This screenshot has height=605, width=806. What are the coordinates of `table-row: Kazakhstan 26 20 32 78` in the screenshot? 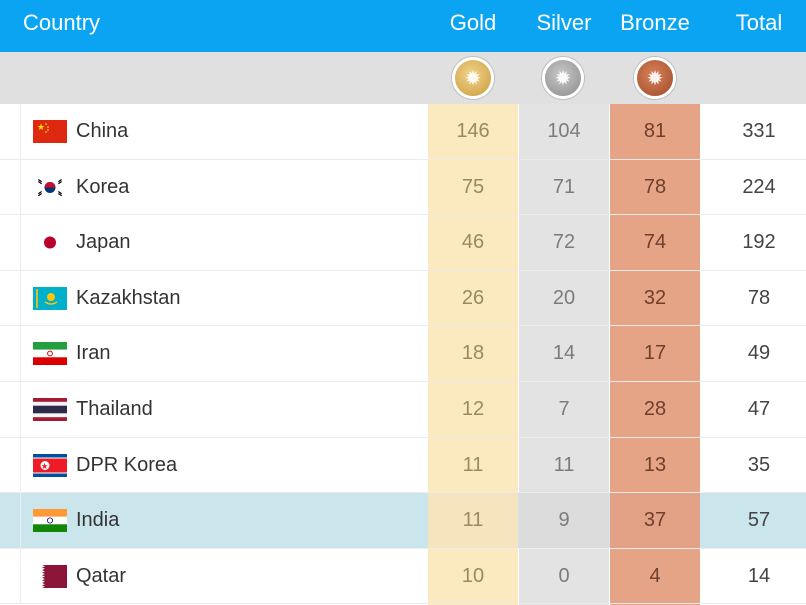 It's located at (403, 298).